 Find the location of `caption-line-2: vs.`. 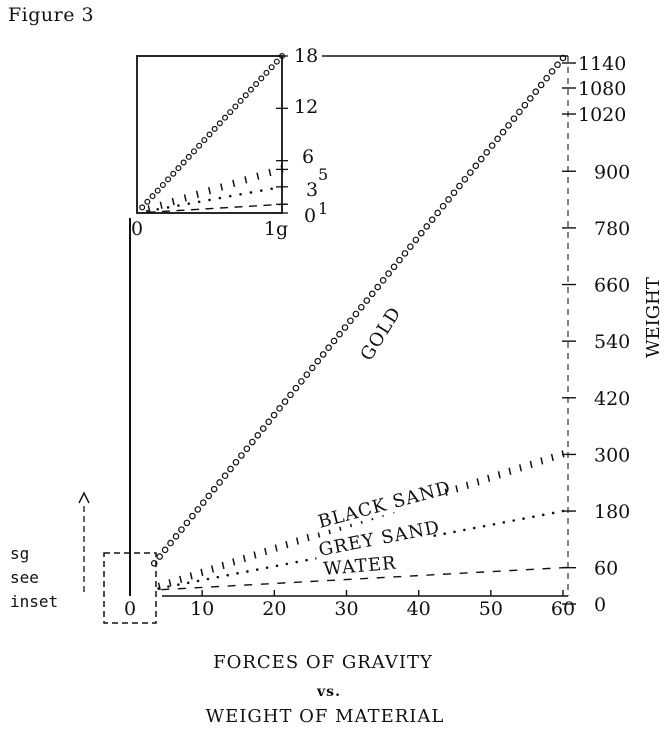

caption-line-2: vs. is located at coordinates (329, 692).